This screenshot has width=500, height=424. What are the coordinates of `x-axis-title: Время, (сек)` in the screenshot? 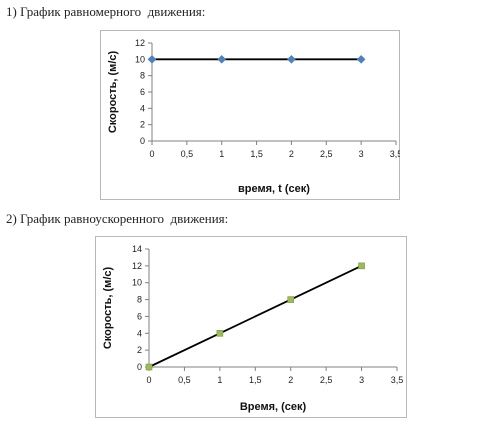 It's located at (273, 407).